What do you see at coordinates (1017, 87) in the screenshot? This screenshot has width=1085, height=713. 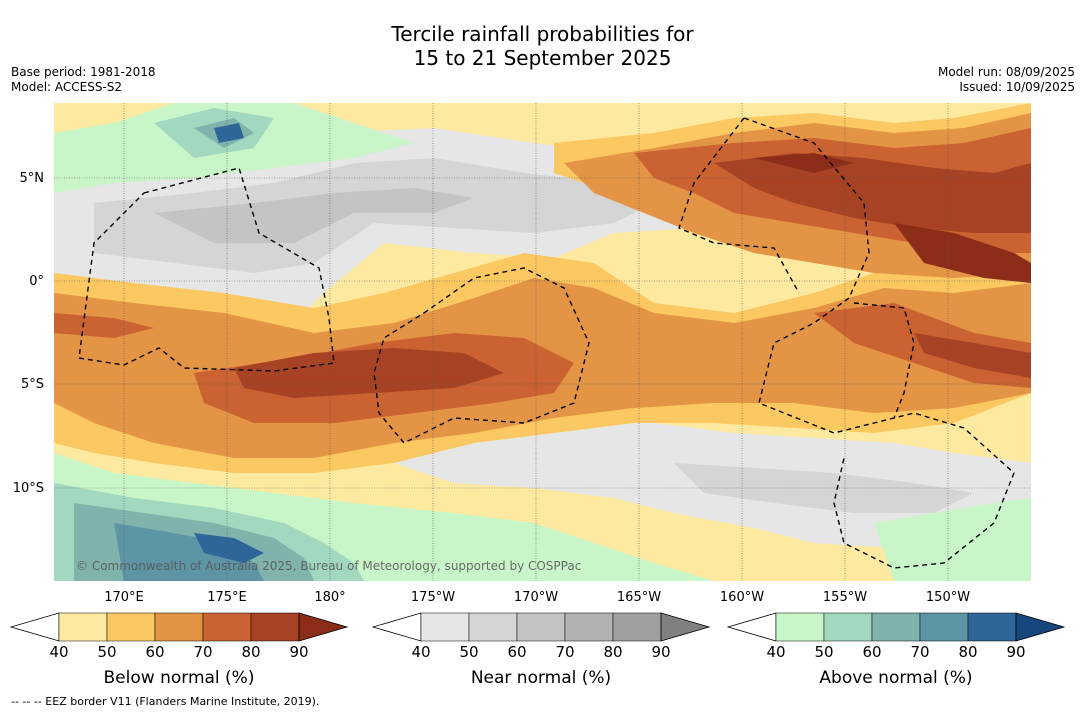 I see `issued-text: Issued: 10/09/2025` at bounding box center [1017, 87].